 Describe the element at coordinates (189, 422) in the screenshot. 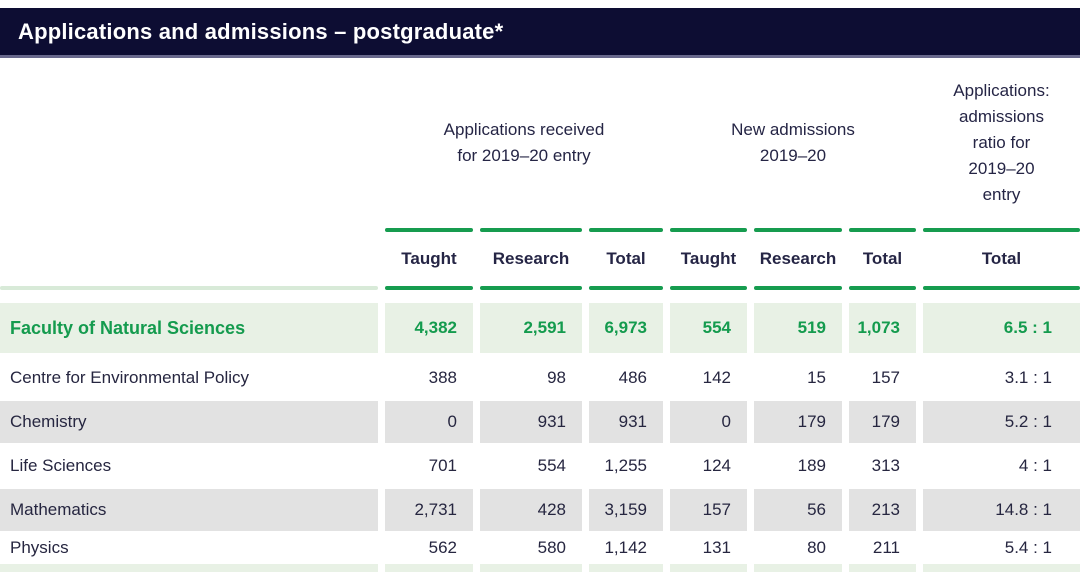

I see `row-label: Chemistry` at that location.